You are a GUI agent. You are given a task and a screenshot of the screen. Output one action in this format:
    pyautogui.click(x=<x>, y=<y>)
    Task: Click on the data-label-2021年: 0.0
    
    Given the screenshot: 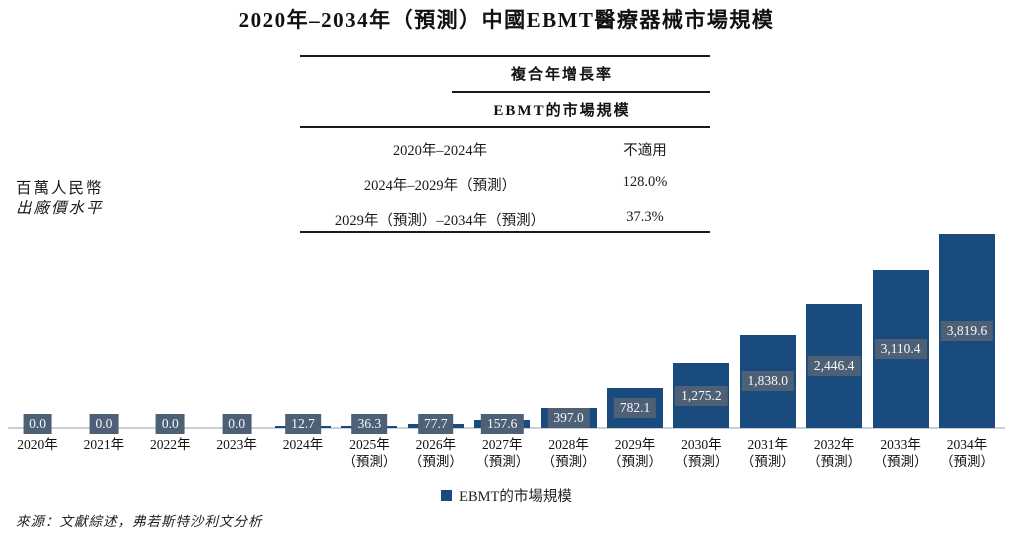 What is the action you would take?
    pyautogui.click(x=104, y=424)
    